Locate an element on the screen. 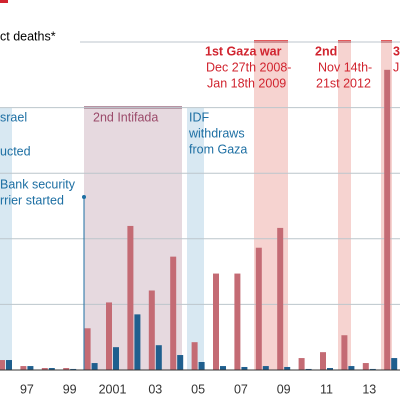 This screenshot has height=400, width=400. annotation: rrier started is located at coordinates (32, 200).